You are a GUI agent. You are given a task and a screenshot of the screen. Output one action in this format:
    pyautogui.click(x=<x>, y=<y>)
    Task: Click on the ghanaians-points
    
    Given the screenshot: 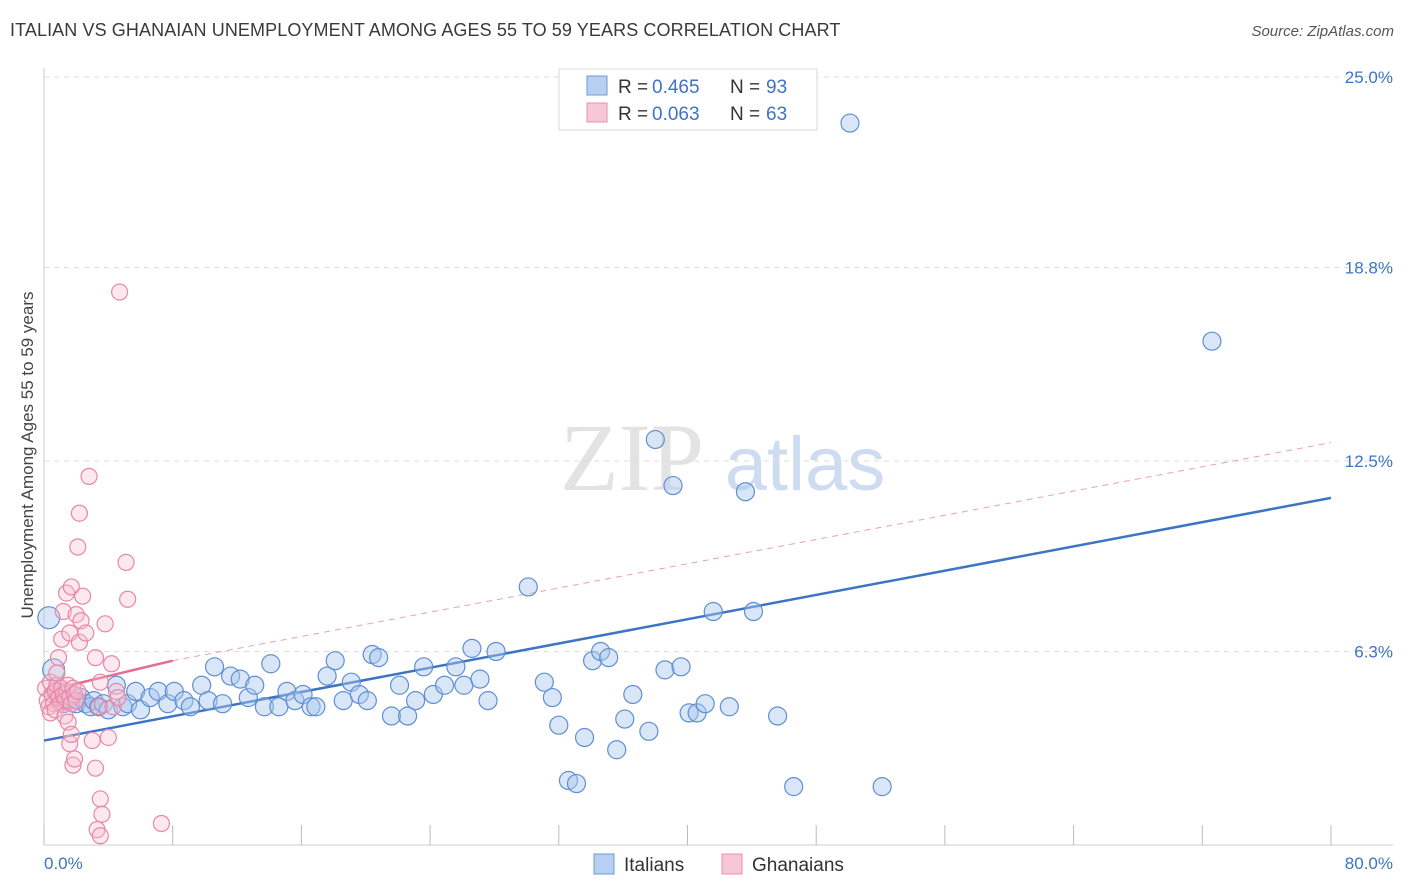 What is the action you would take?
    pyautogui.click(x=104, y=564)
    